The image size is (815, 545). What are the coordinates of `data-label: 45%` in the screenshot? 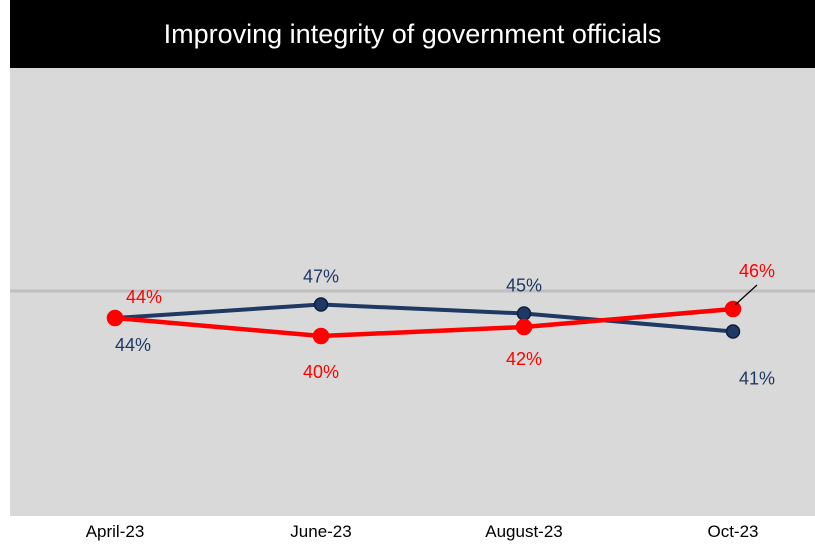 It's located at (524, 286).